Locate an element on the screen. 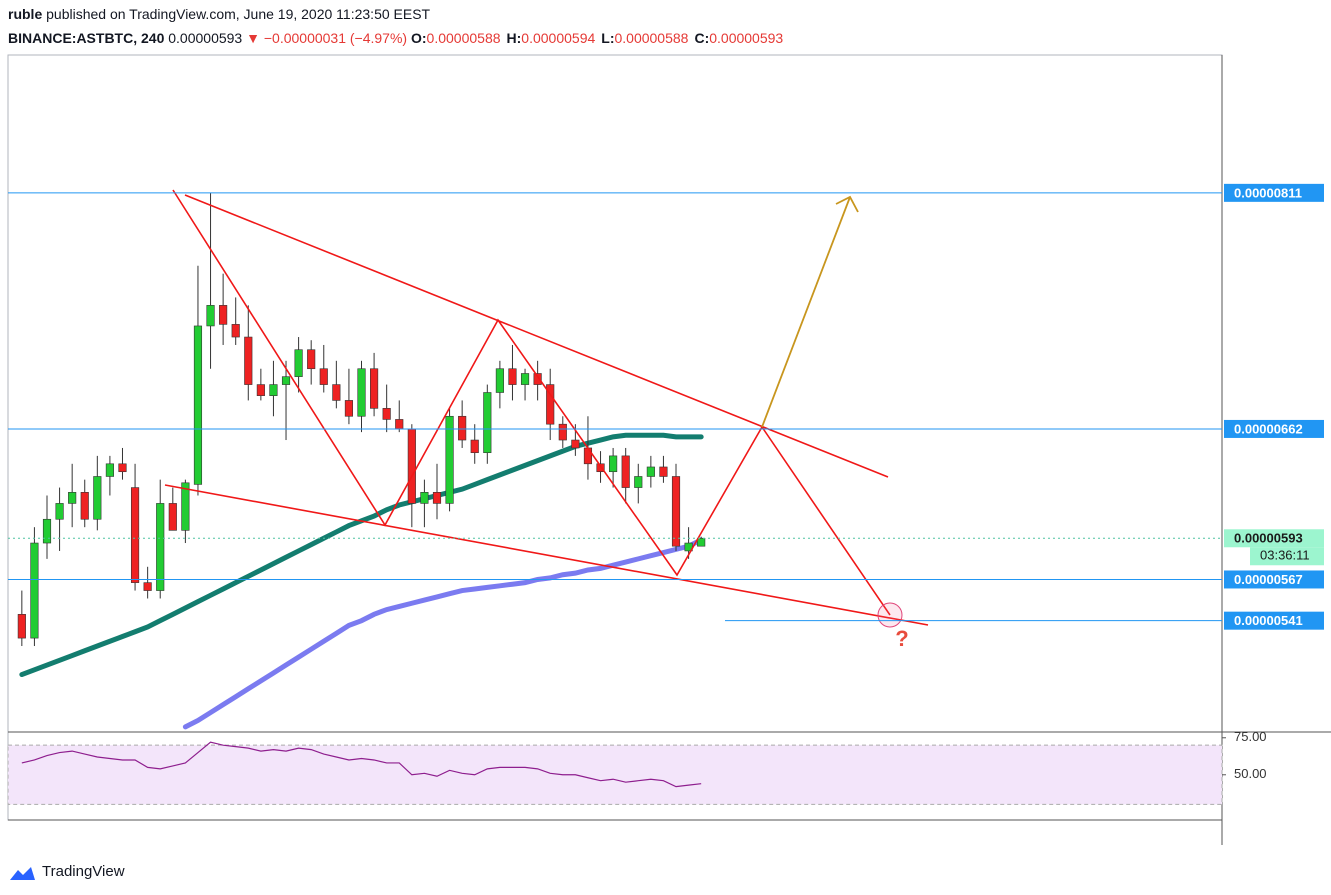 This screenshot has height=895, width=1331. rsi-tick-label: 75.00 is located at coordinates (1250, 736).